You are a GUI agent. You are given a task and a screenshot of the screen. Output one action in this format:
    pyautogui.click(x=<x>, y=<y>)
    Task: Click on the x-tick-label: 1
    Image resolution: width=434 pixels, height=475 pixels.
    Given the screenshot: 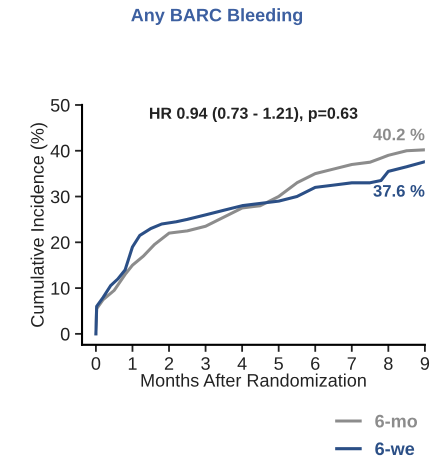 What is the action you would take?
    pyautogui.click(x=132, y=363)
    